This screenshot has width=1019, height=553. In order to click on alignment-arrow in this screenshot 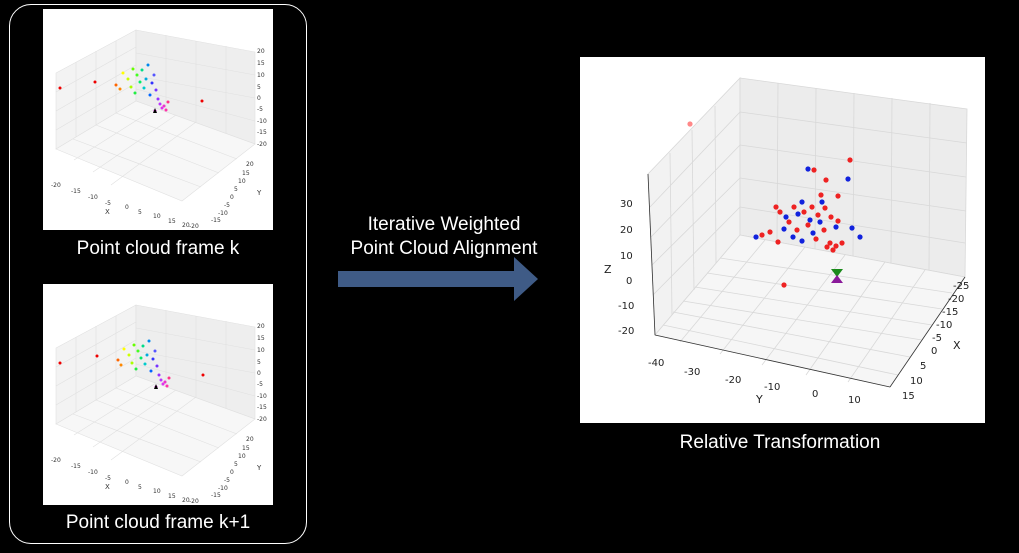, I will do `click(438, 279)`.